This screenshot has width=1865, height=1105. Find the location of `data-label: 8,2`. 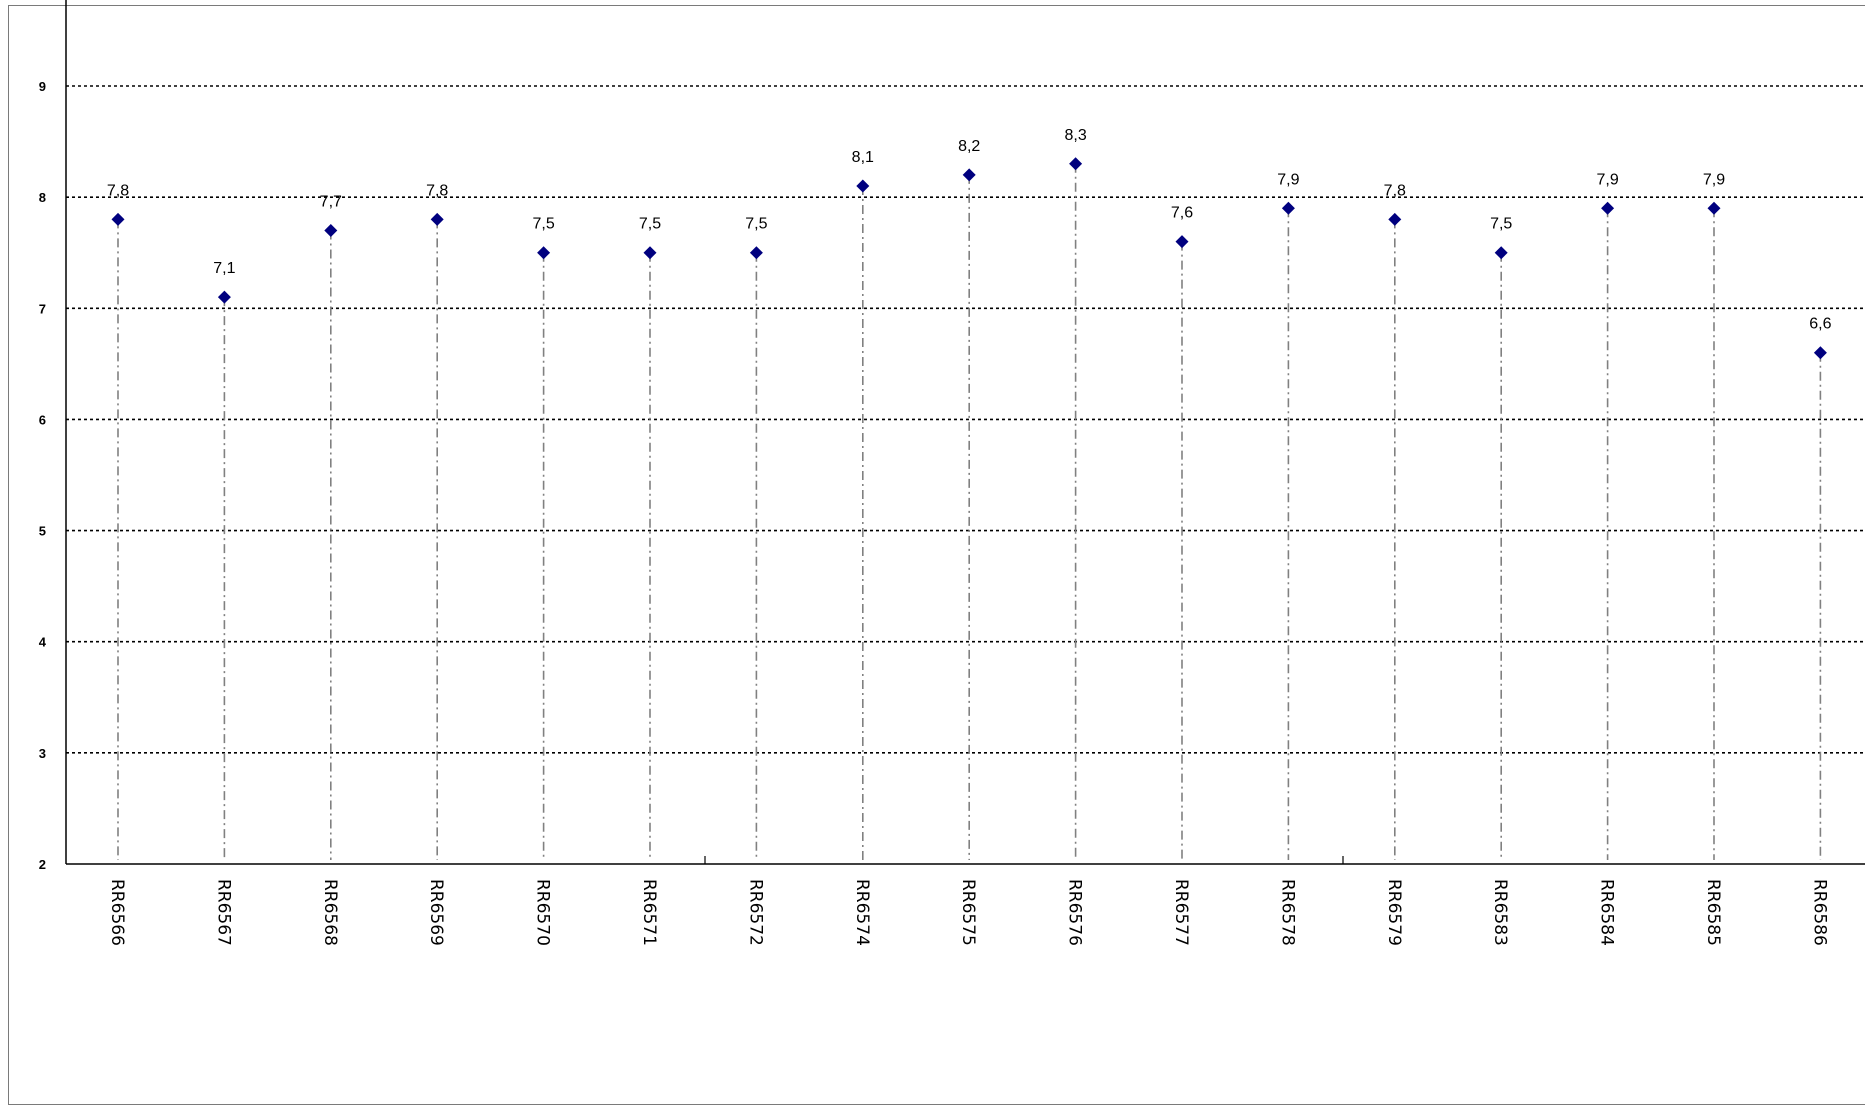

data-label: 8,2 is located at coordinates (969, 146).